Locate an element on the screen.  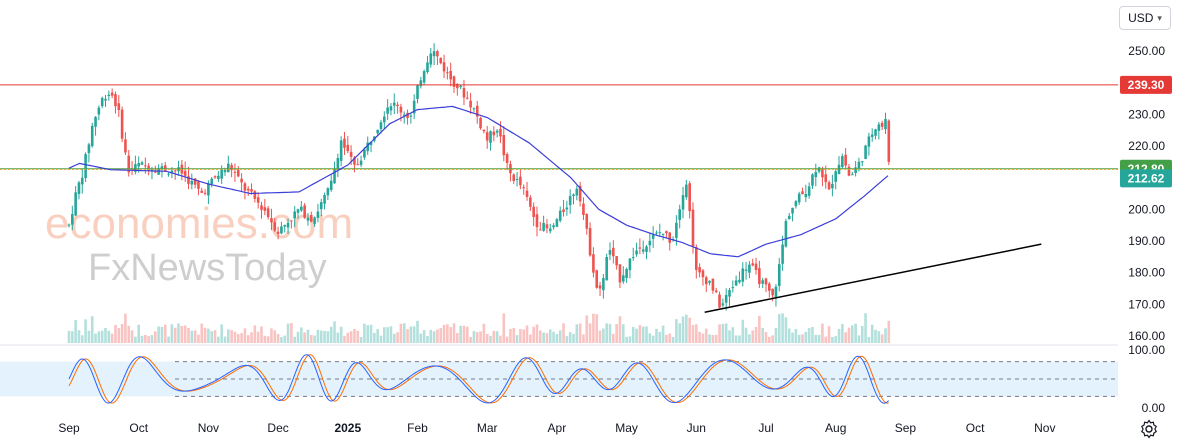
price-tick-label: 160.00 is located at coordinates (1146, 336).